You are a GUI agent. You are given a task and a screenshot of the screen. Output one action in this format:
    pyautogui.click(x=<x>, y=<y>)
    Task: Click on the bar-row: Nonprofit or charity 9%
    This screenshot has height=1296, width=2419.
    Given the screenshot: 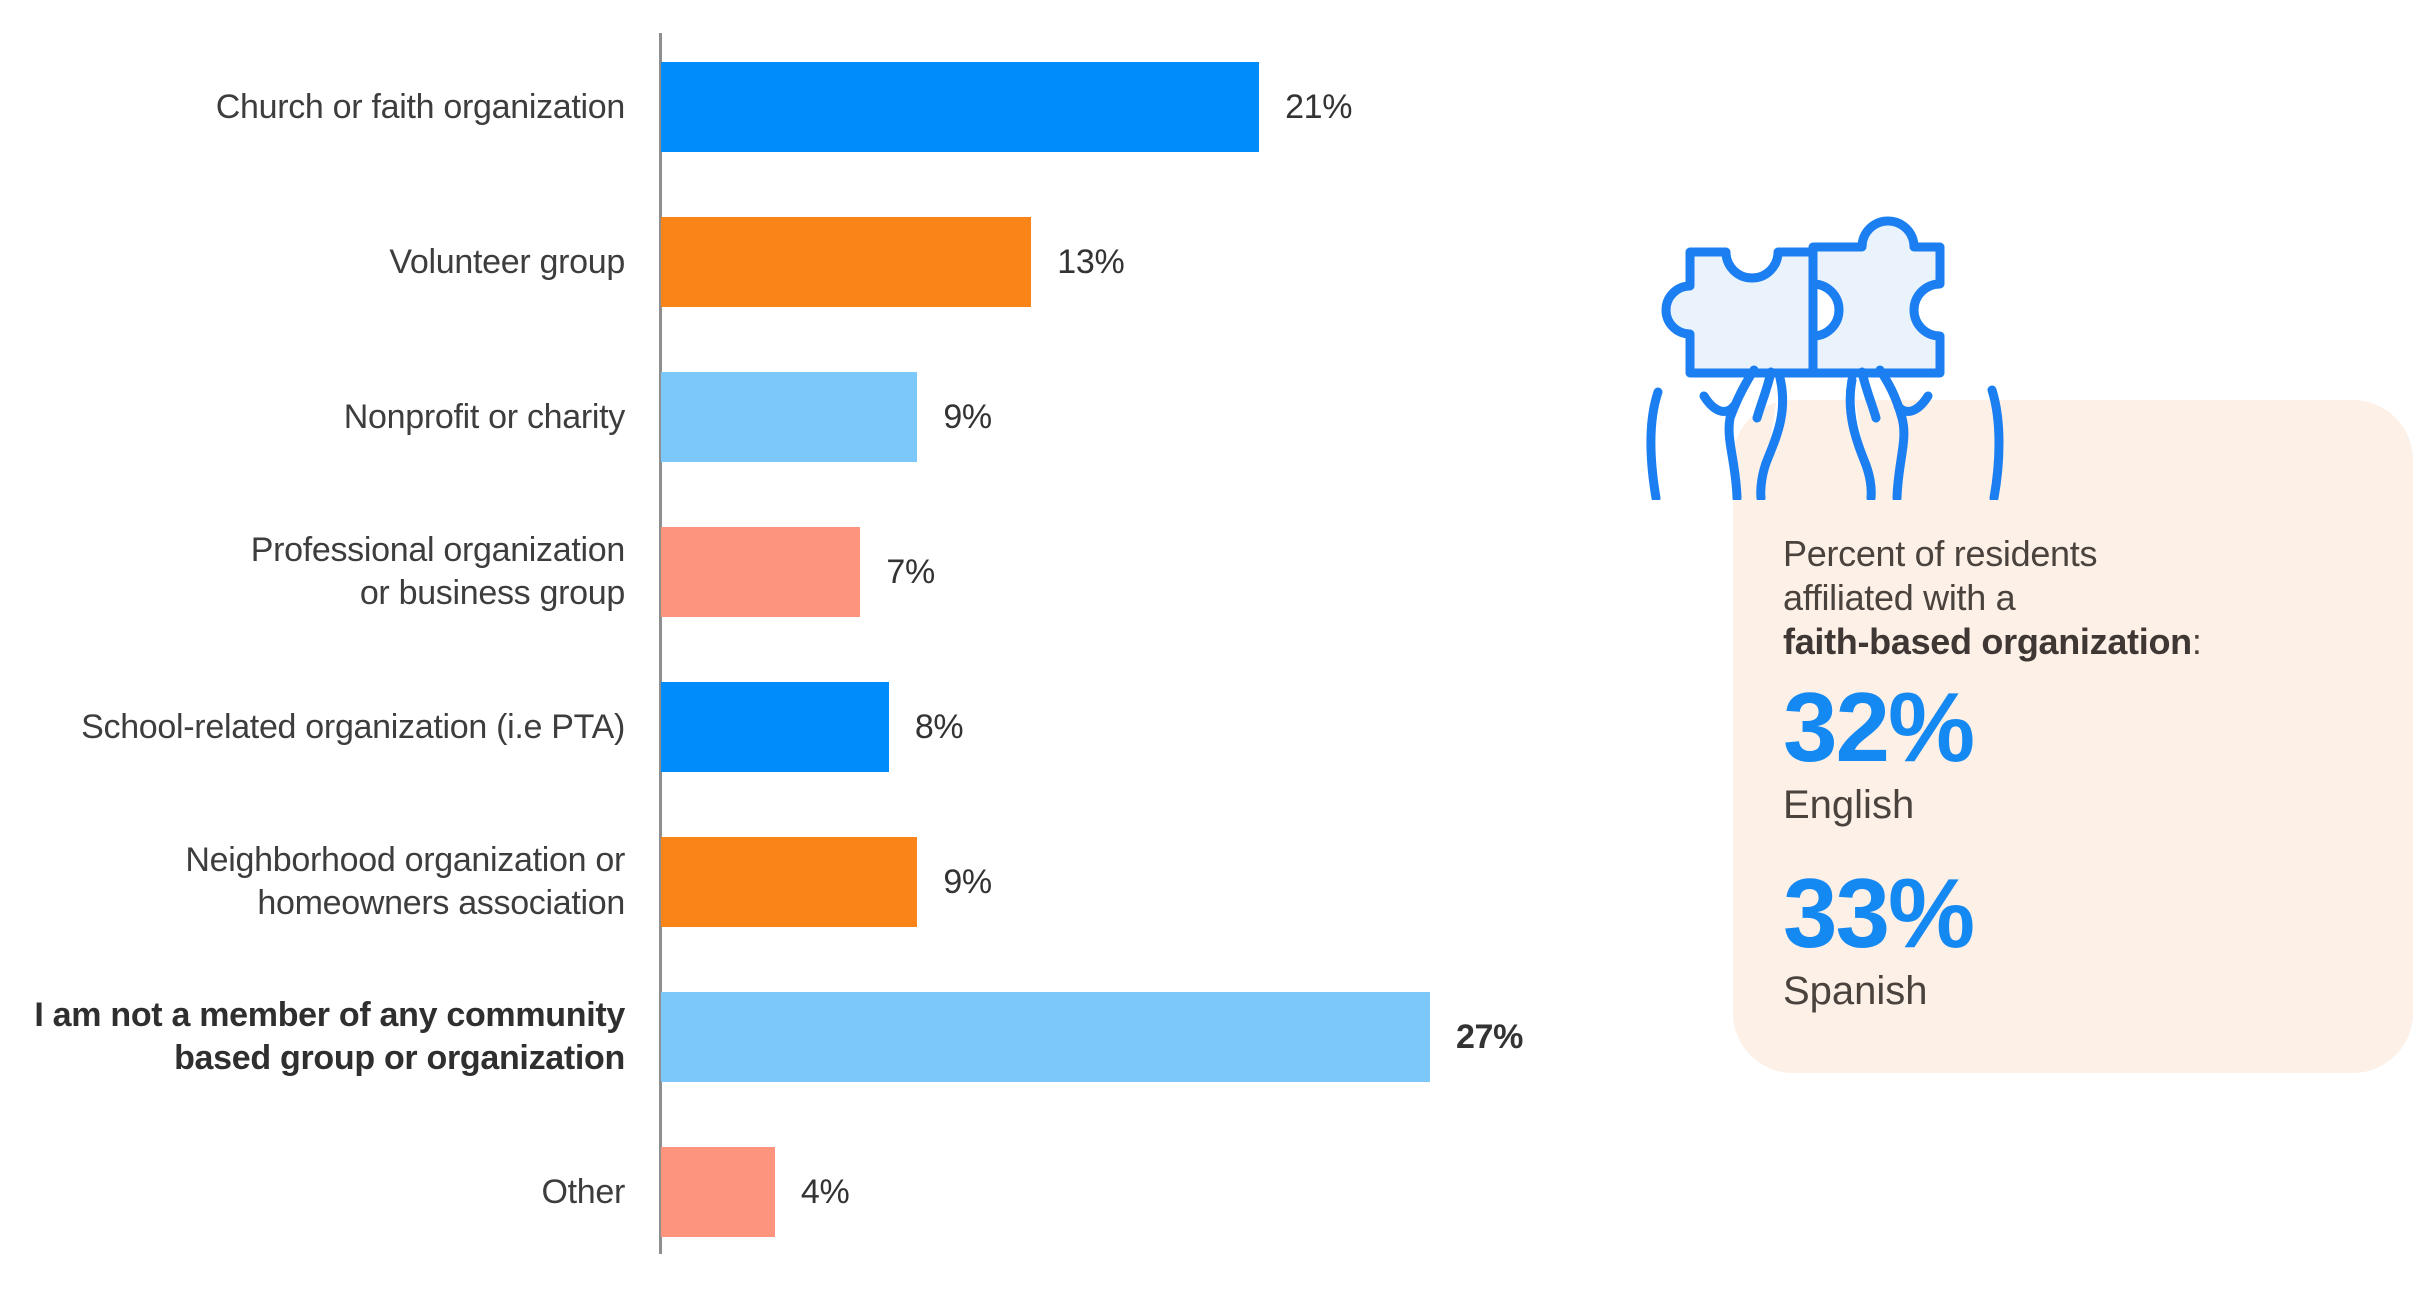 What is the action you would take?
    pyautogui.click(x=750, y=417)
    